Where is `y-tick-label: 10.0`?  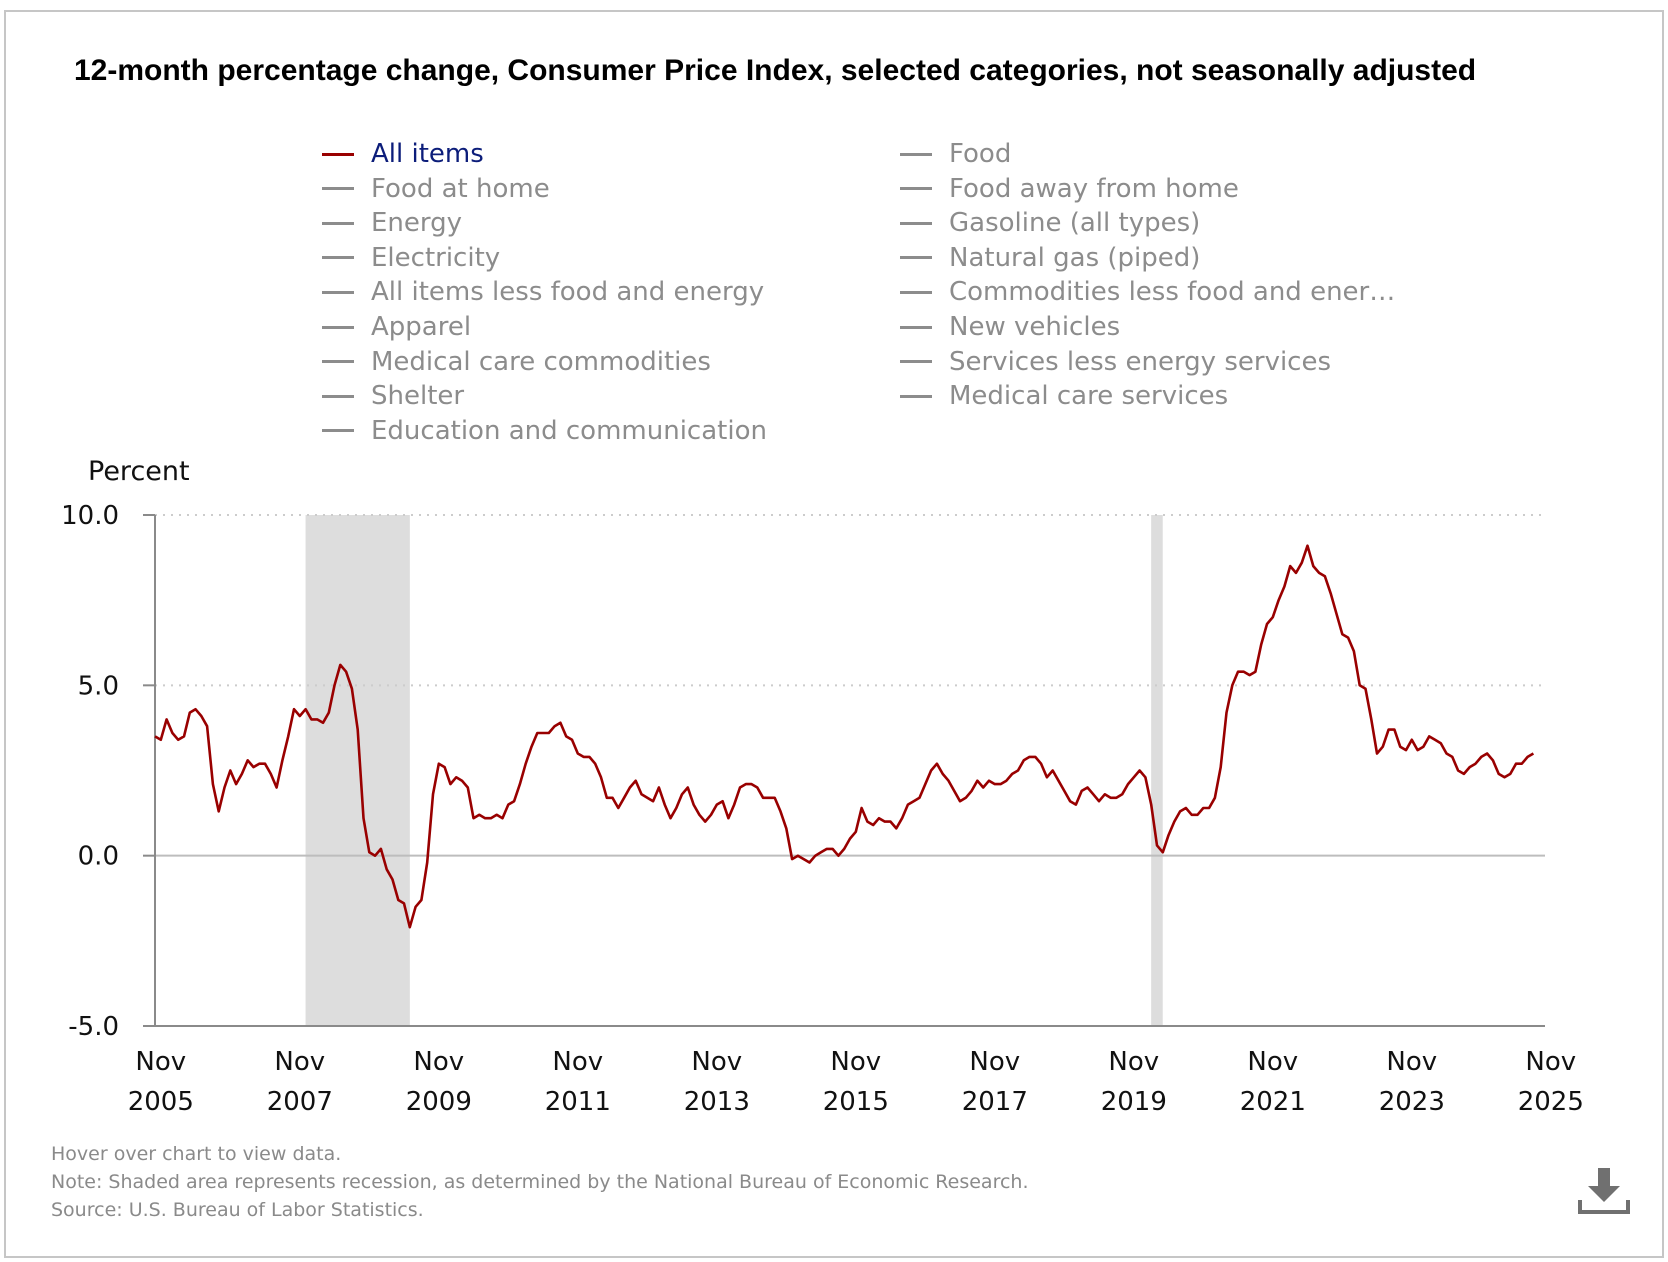
y-tick-label: 10.0 is located at coordinates (90, 516).